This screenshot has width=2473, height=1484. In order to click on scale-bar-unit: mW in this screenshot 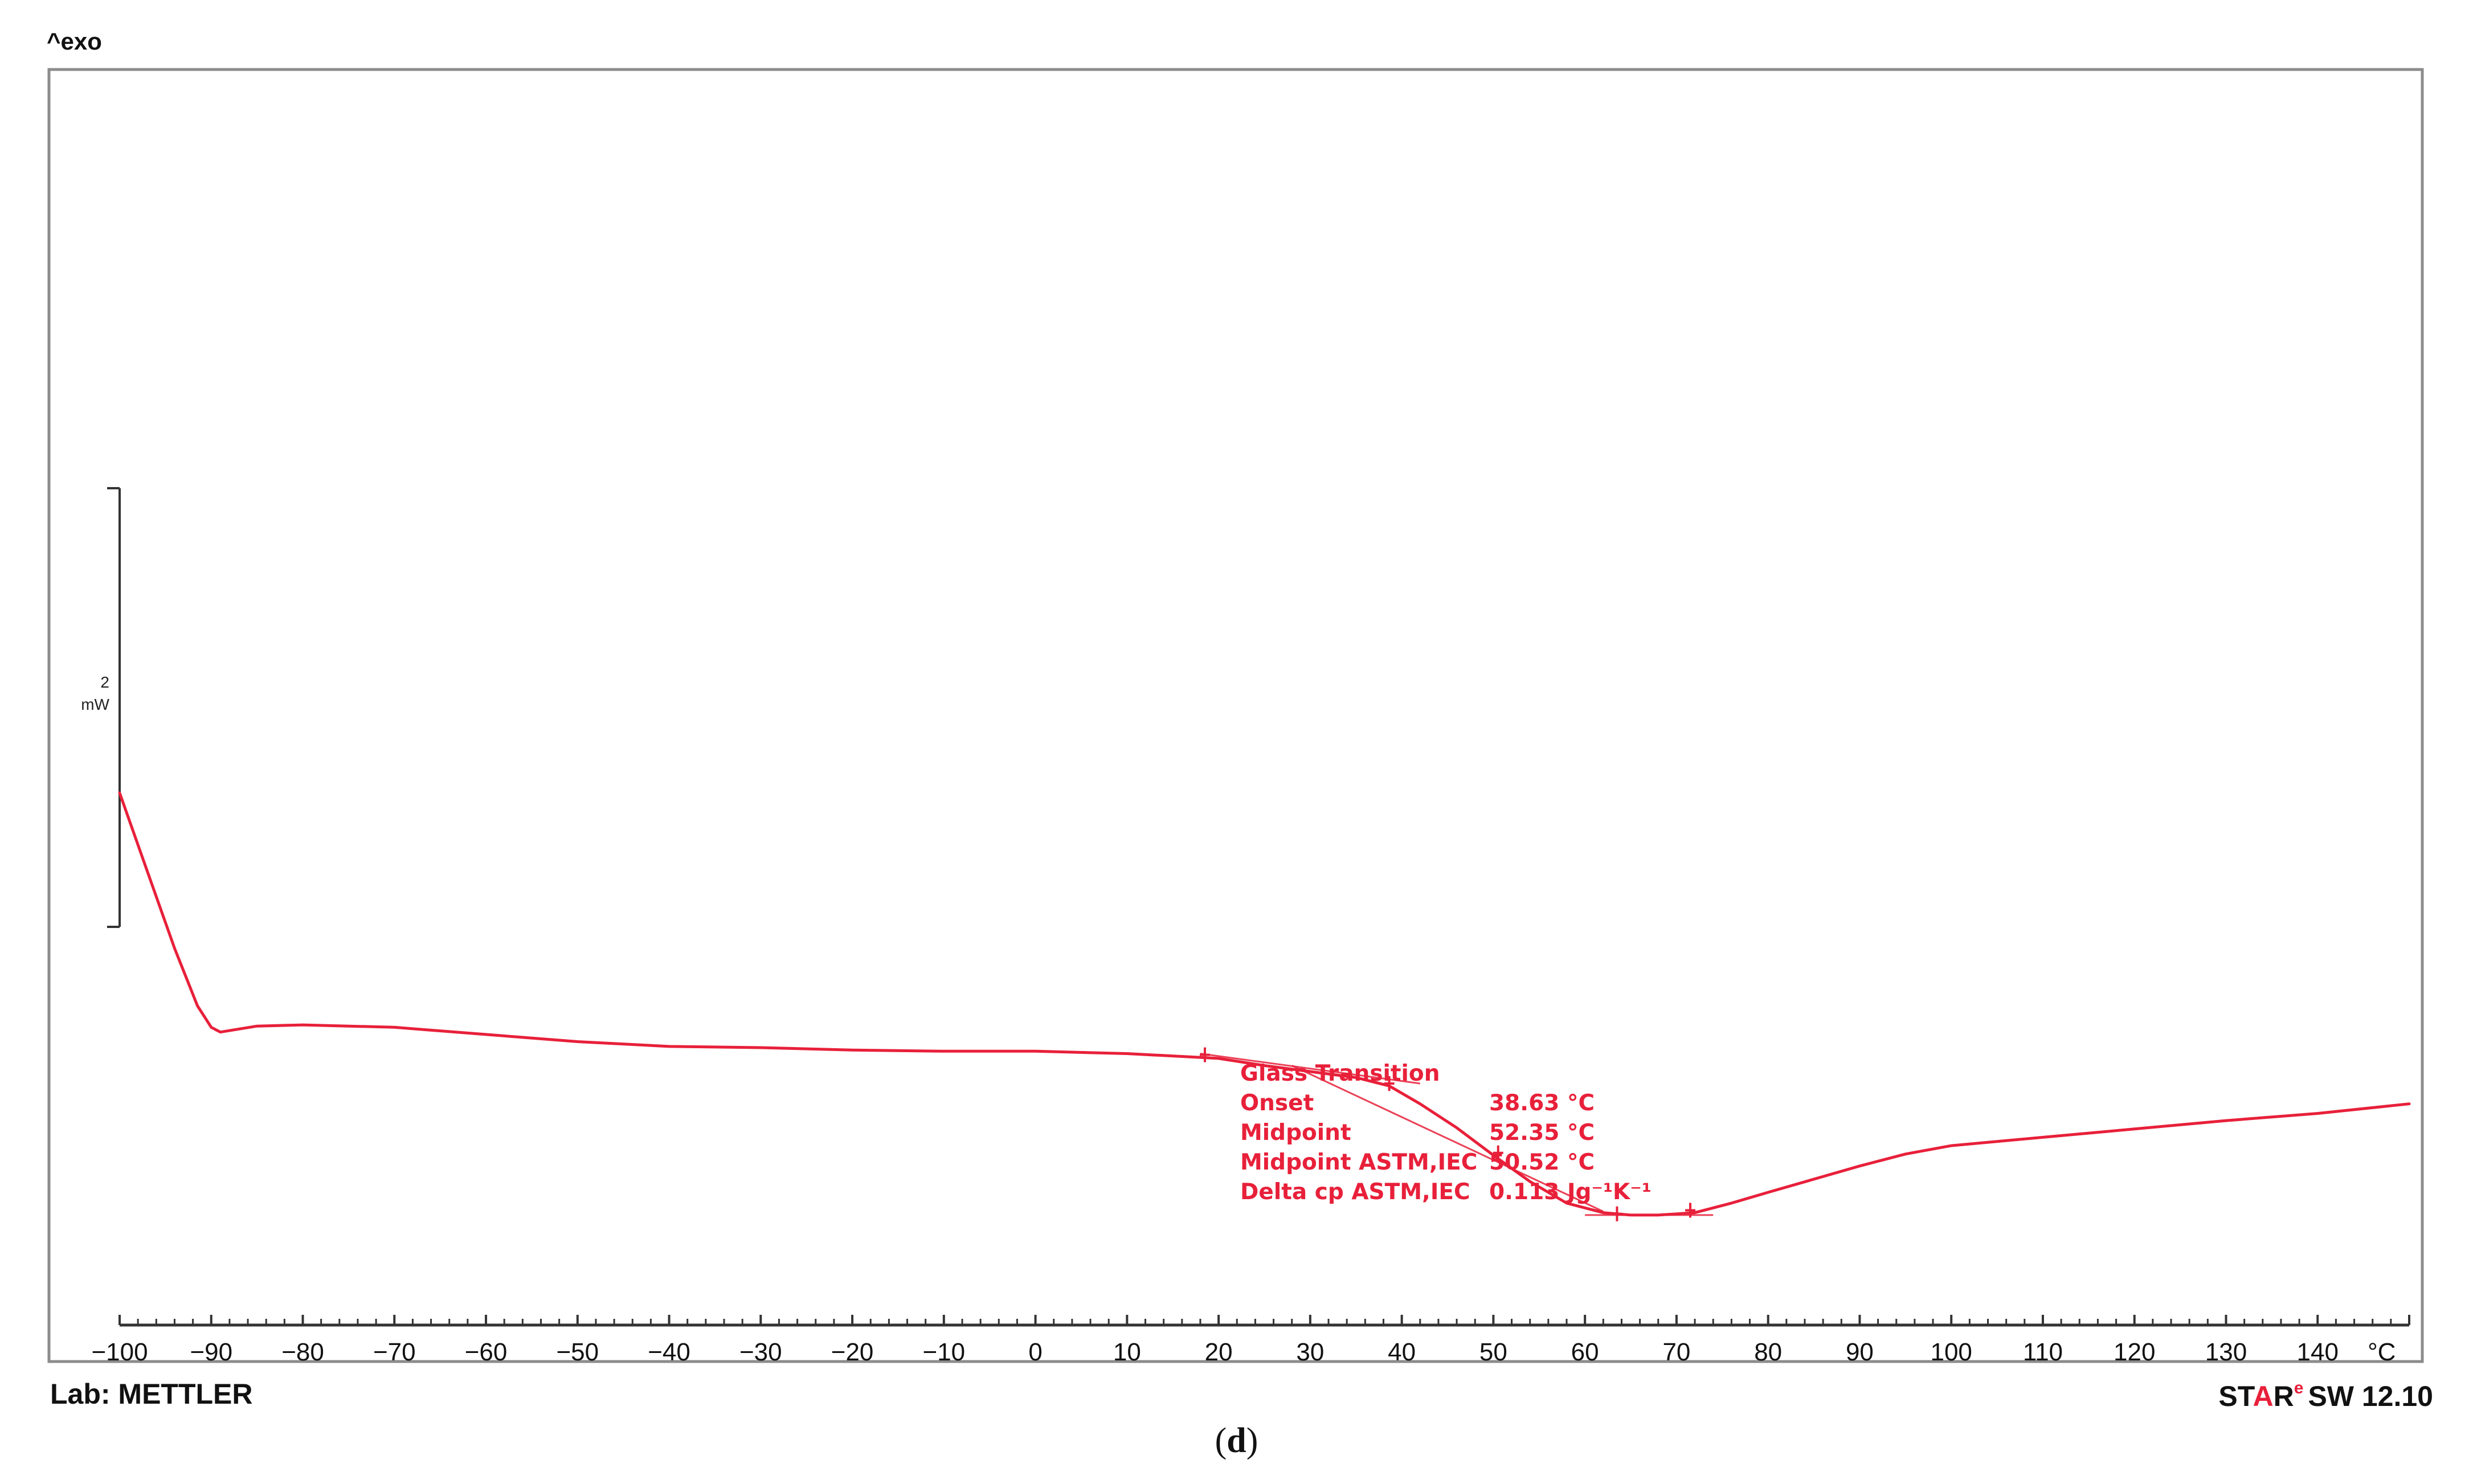, I will do `click(95, 705)`.